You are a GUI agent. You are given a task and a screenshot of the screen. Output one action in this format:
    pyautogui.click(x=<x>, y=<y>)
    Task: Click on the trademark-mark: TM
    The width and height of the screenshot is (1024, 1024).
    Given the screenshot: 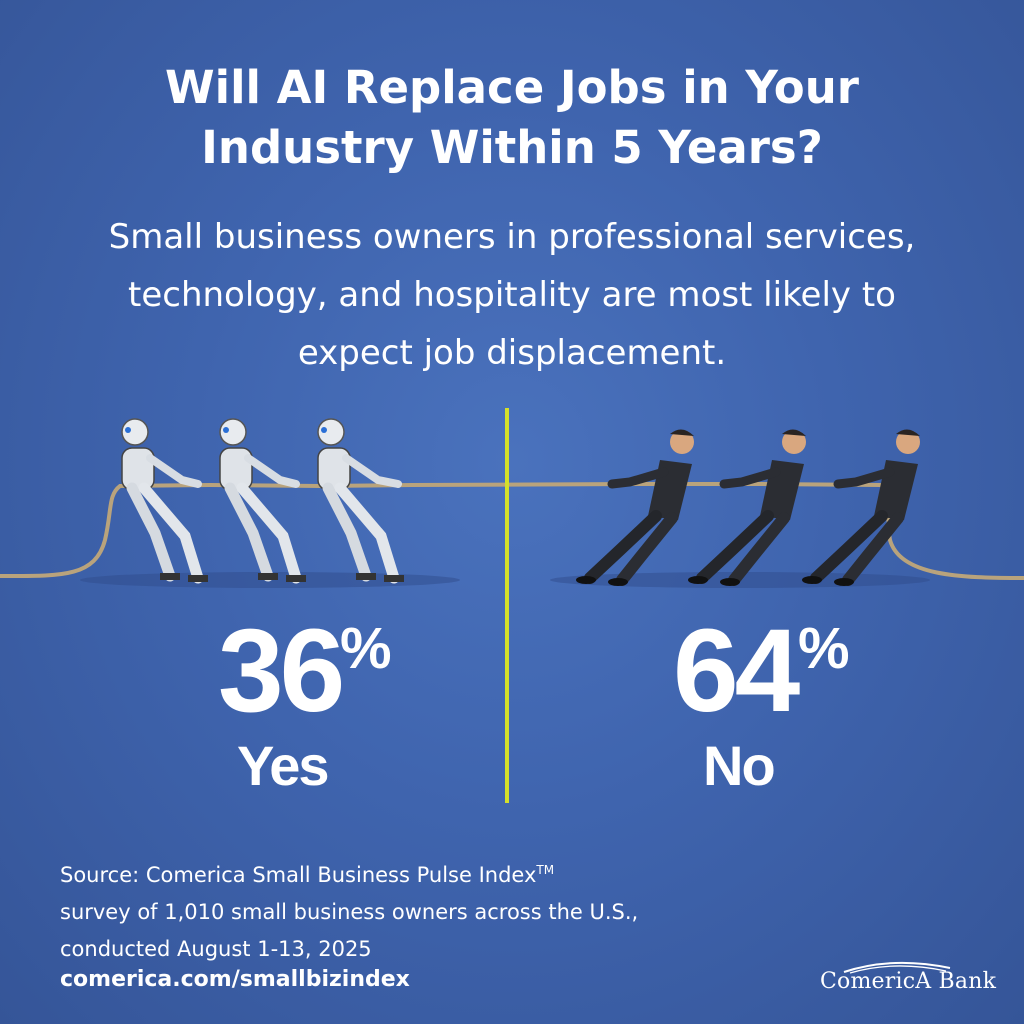 What is the action you would take?
    pyautogui.click(x=545, y=870)
    